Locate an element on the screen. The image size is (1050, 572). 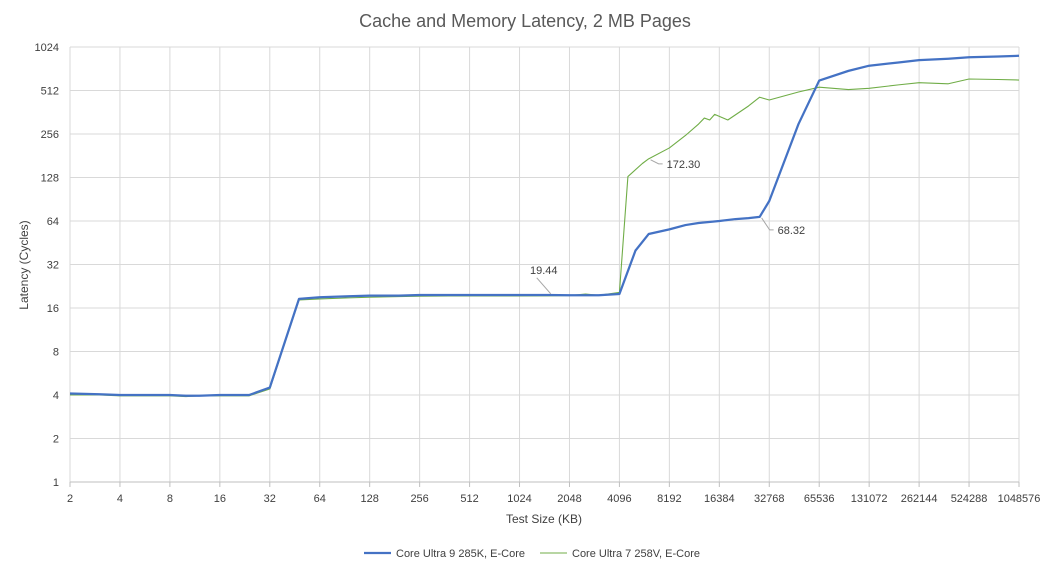
y-tick-label: 32 is located at coordinates (53, 266).